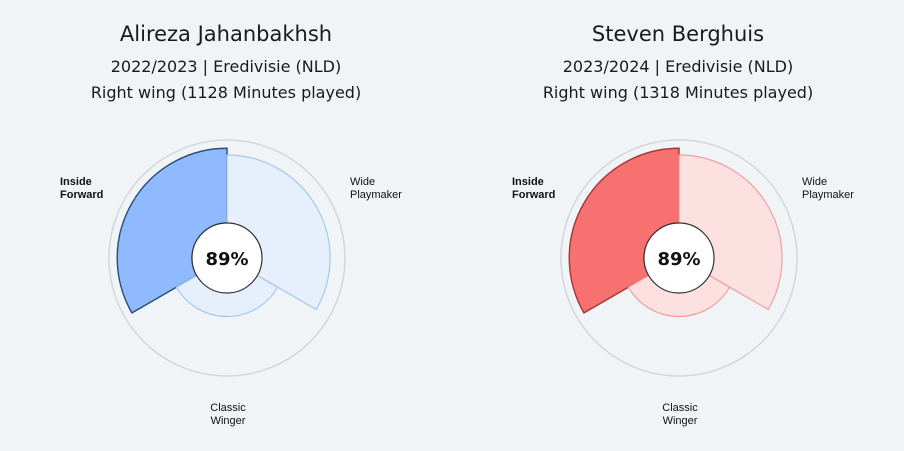 The height and width of the screenshot is (451, 904). I want to click on player-name: Steven Berghuis, so click(678, 34).